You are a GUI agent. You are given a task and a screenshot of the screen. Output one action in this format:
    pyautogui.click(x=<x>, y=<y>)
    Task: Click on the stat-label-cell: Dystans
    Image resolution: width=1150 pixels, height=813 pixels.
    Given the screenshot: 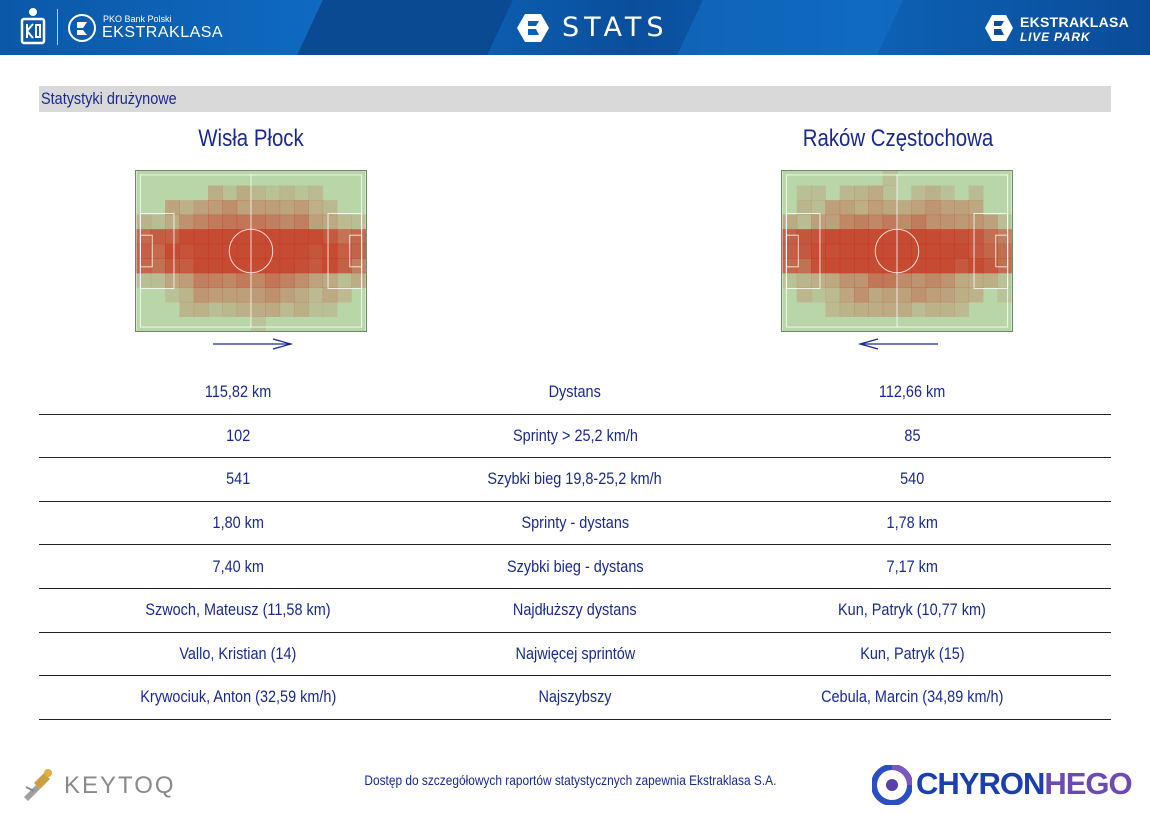 What is the action you would take?
    pyautogui.click(x=575, y=393)
    